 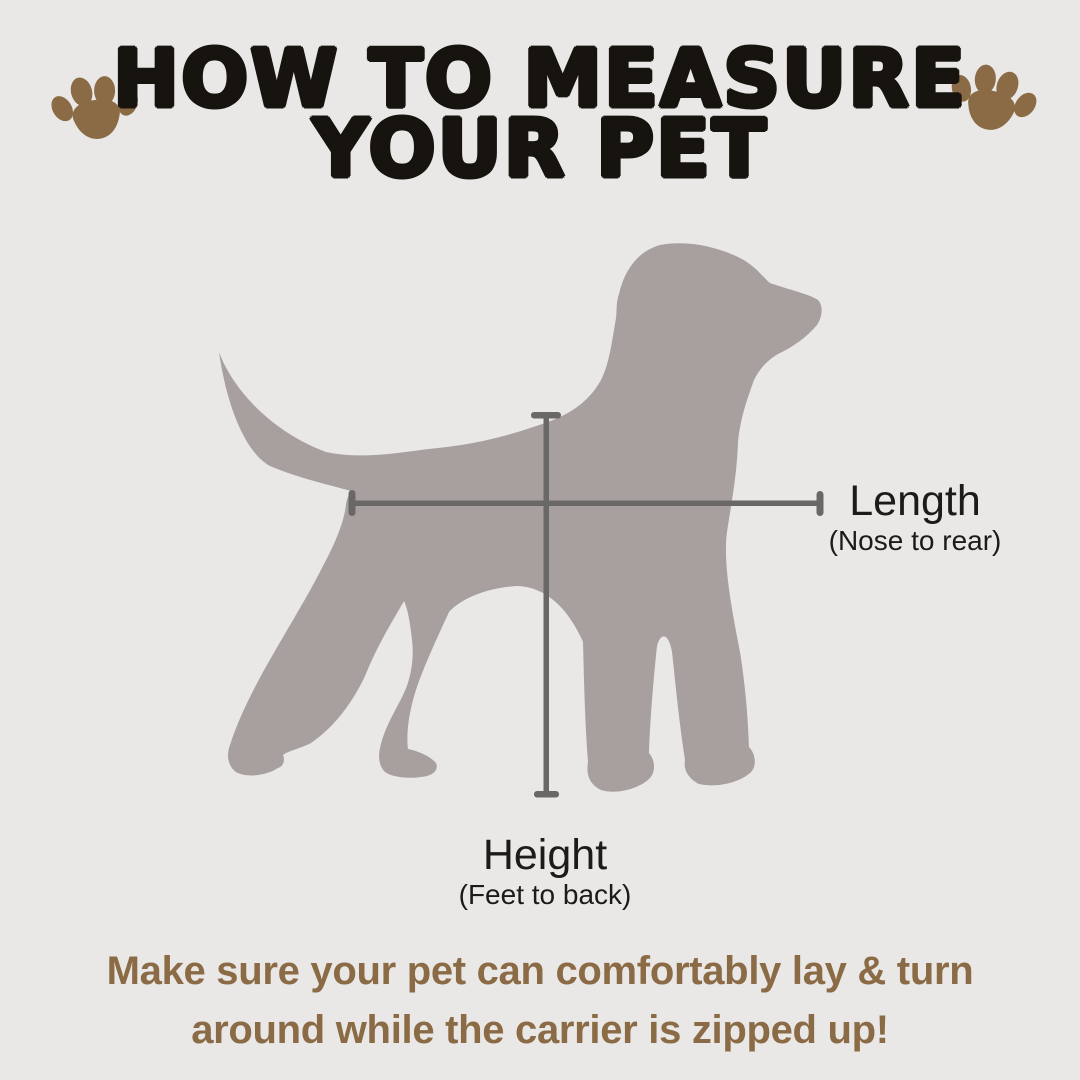 I want to click on paw-print-icon-left, so click(x=94, y=107).